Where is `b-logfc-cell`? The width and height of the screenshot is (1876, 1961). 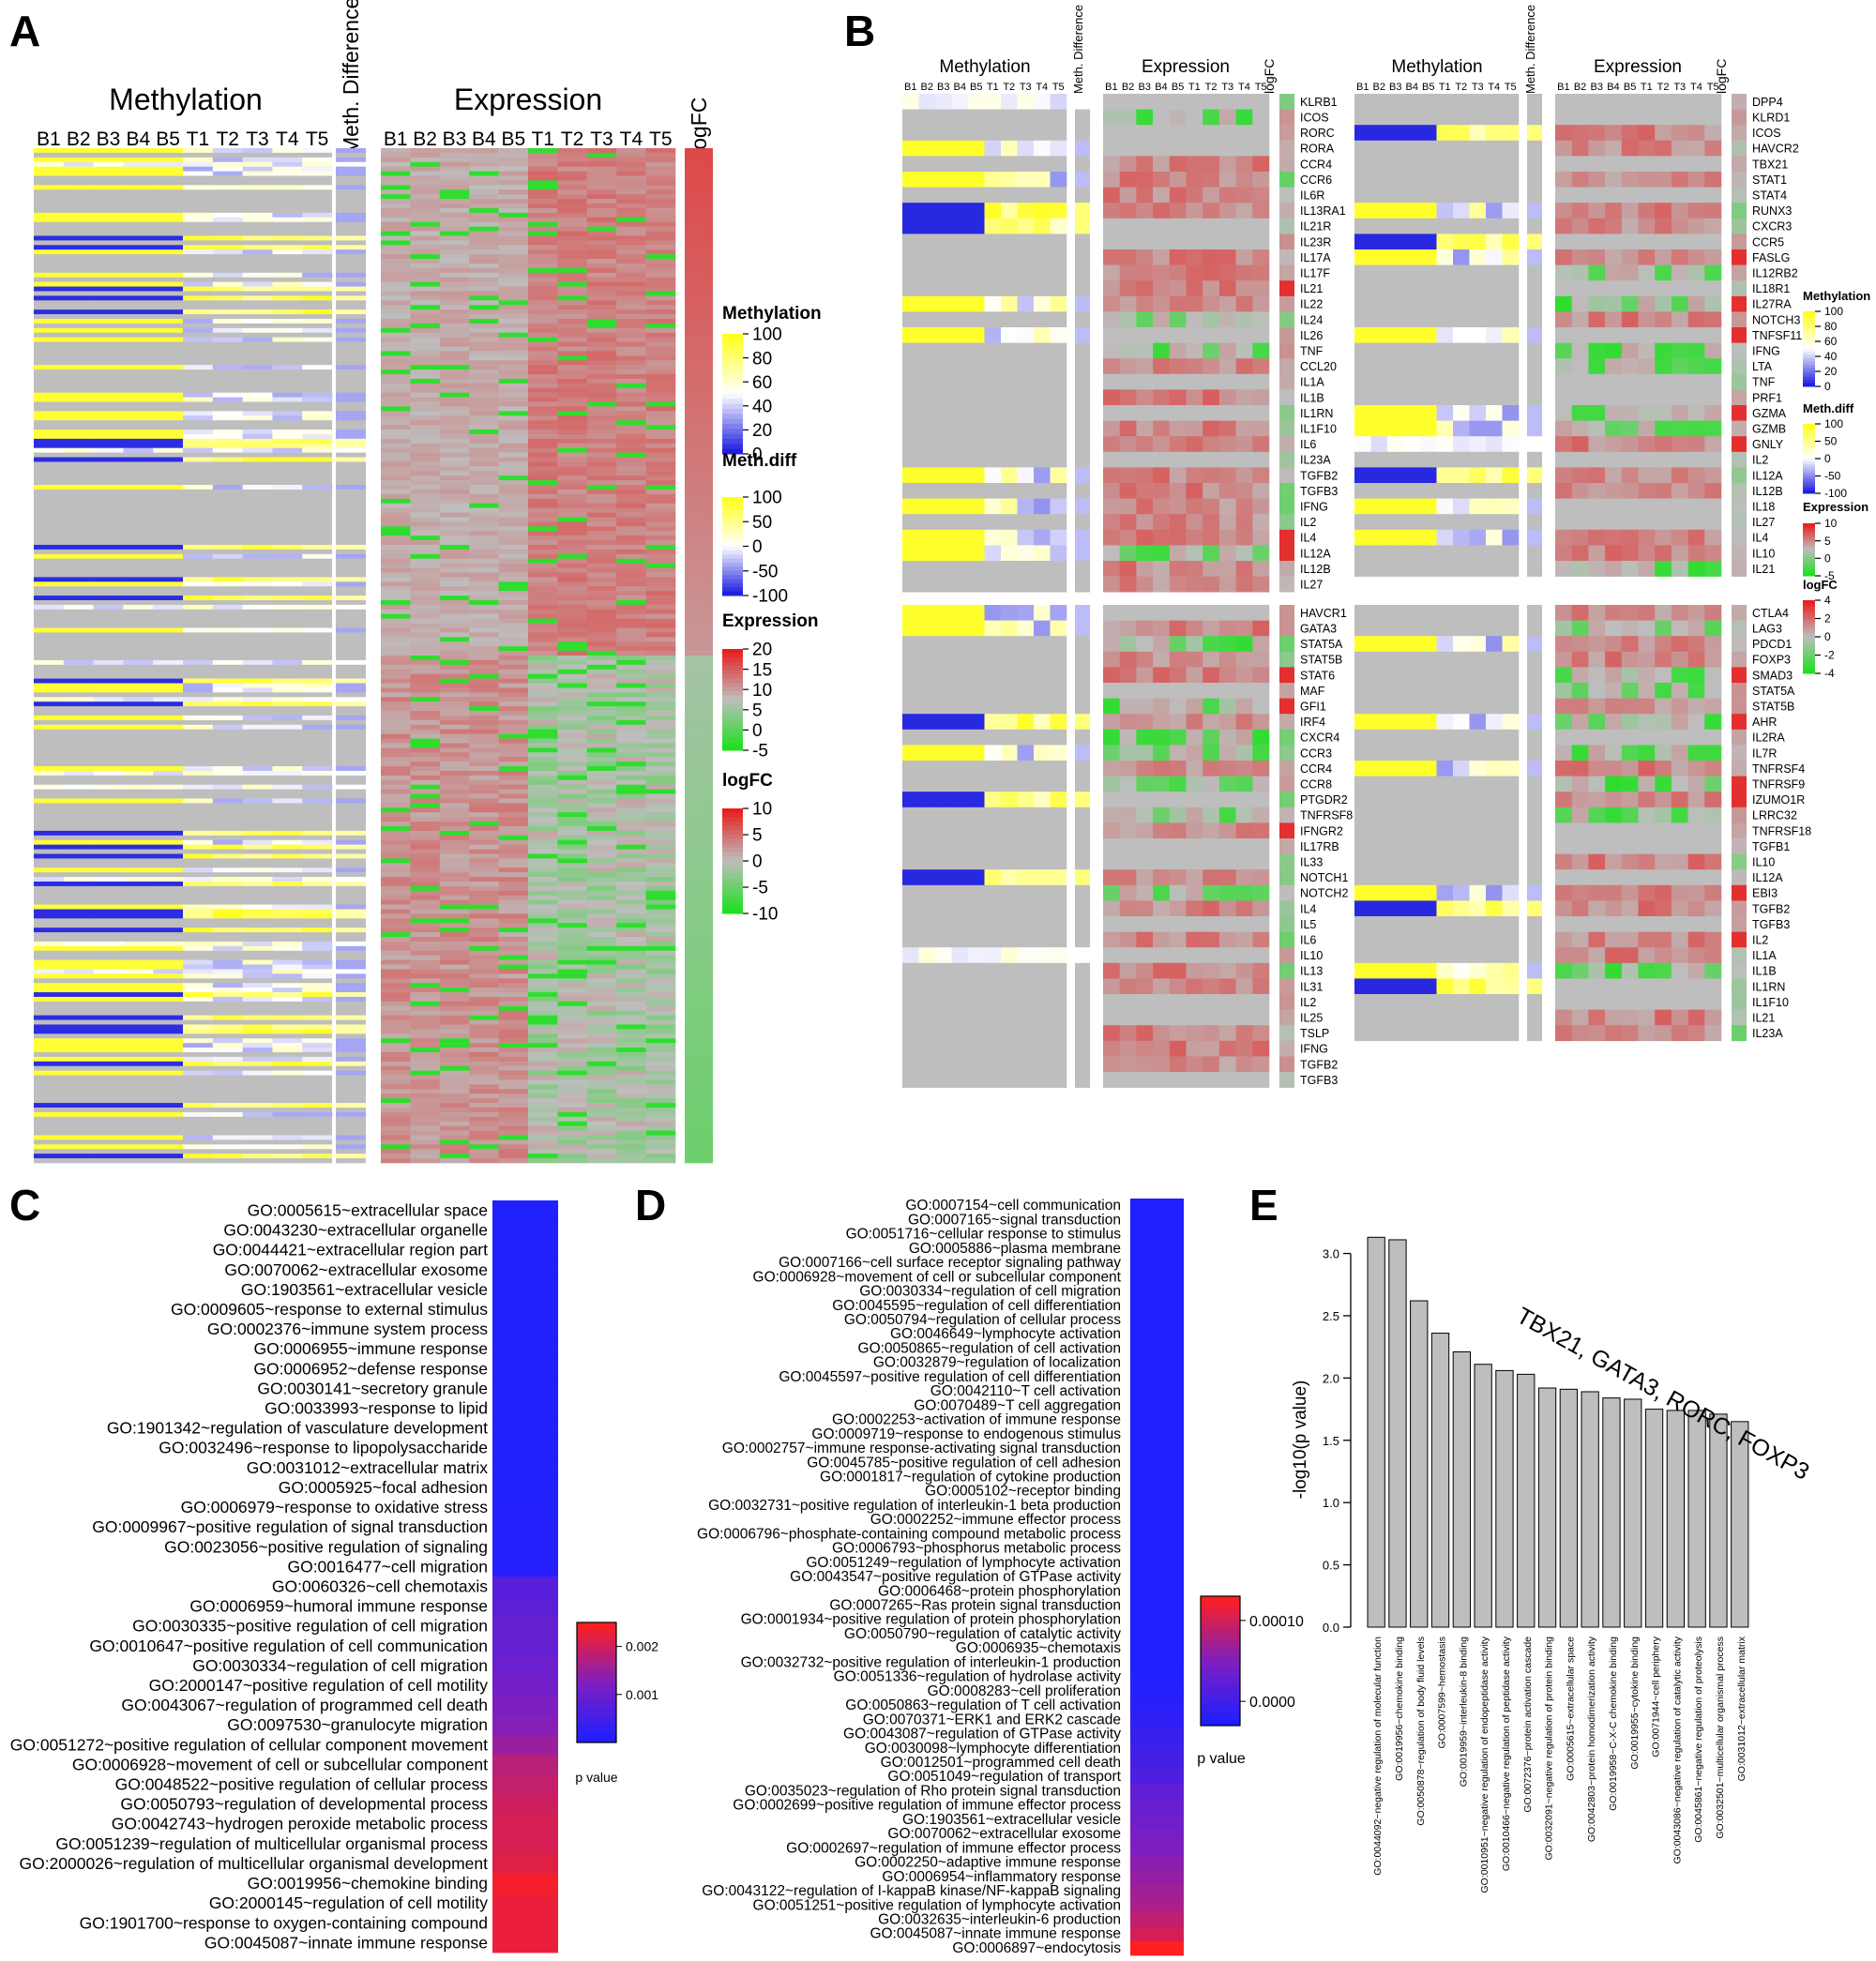
b-logfc-cell is located at coordinates (1286, 769).